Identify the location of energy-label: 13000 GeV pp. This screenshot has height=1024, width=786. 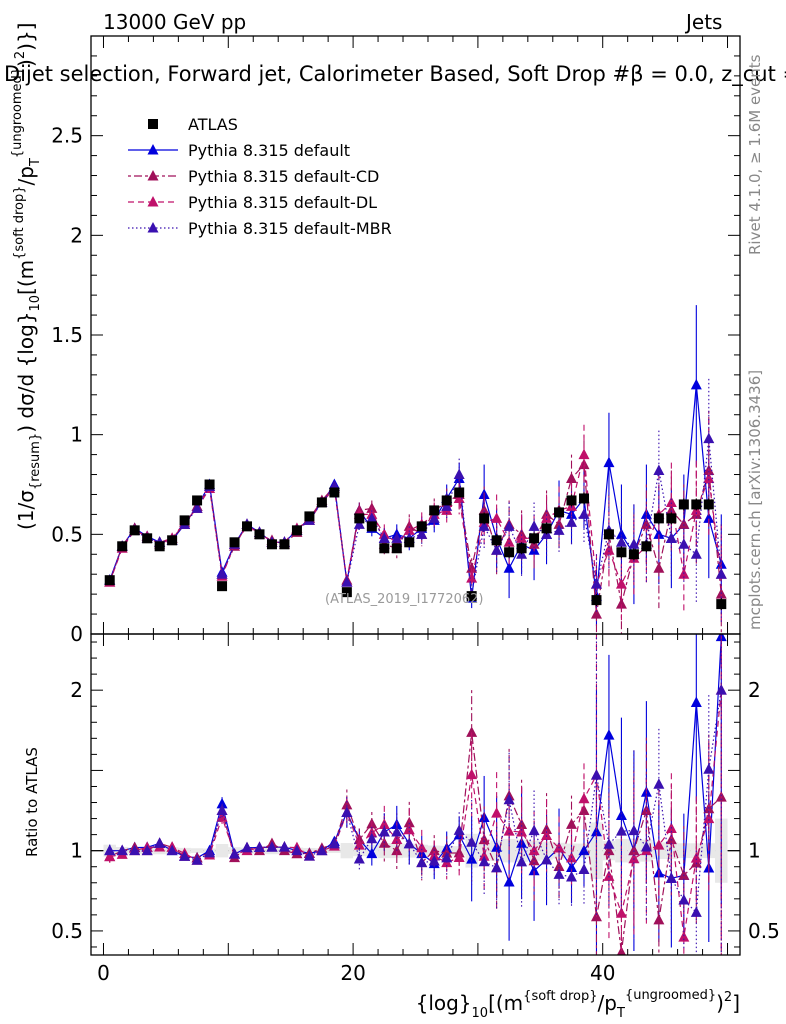
(175, 22).